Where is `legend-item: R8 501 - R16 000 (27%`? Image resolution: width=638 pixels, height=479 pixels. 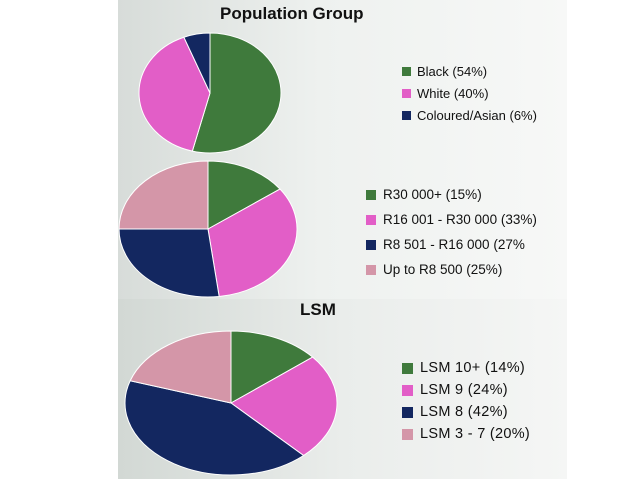
legend-item: R8 501 - R16 000 (27% is located at coordinates (451, 244).